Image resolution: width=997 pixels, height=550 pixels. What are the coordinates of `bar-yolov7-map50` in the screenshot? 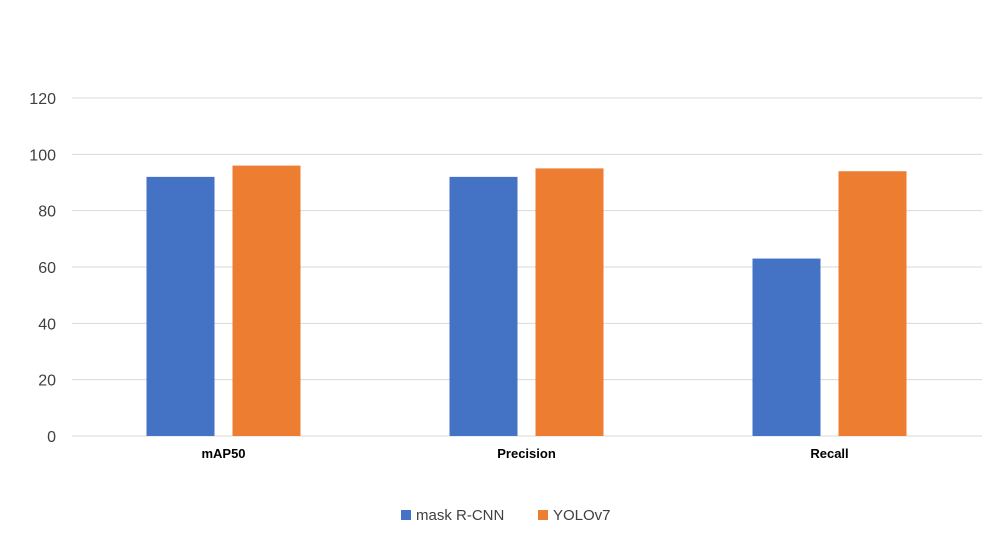 It's located at (266, 300).